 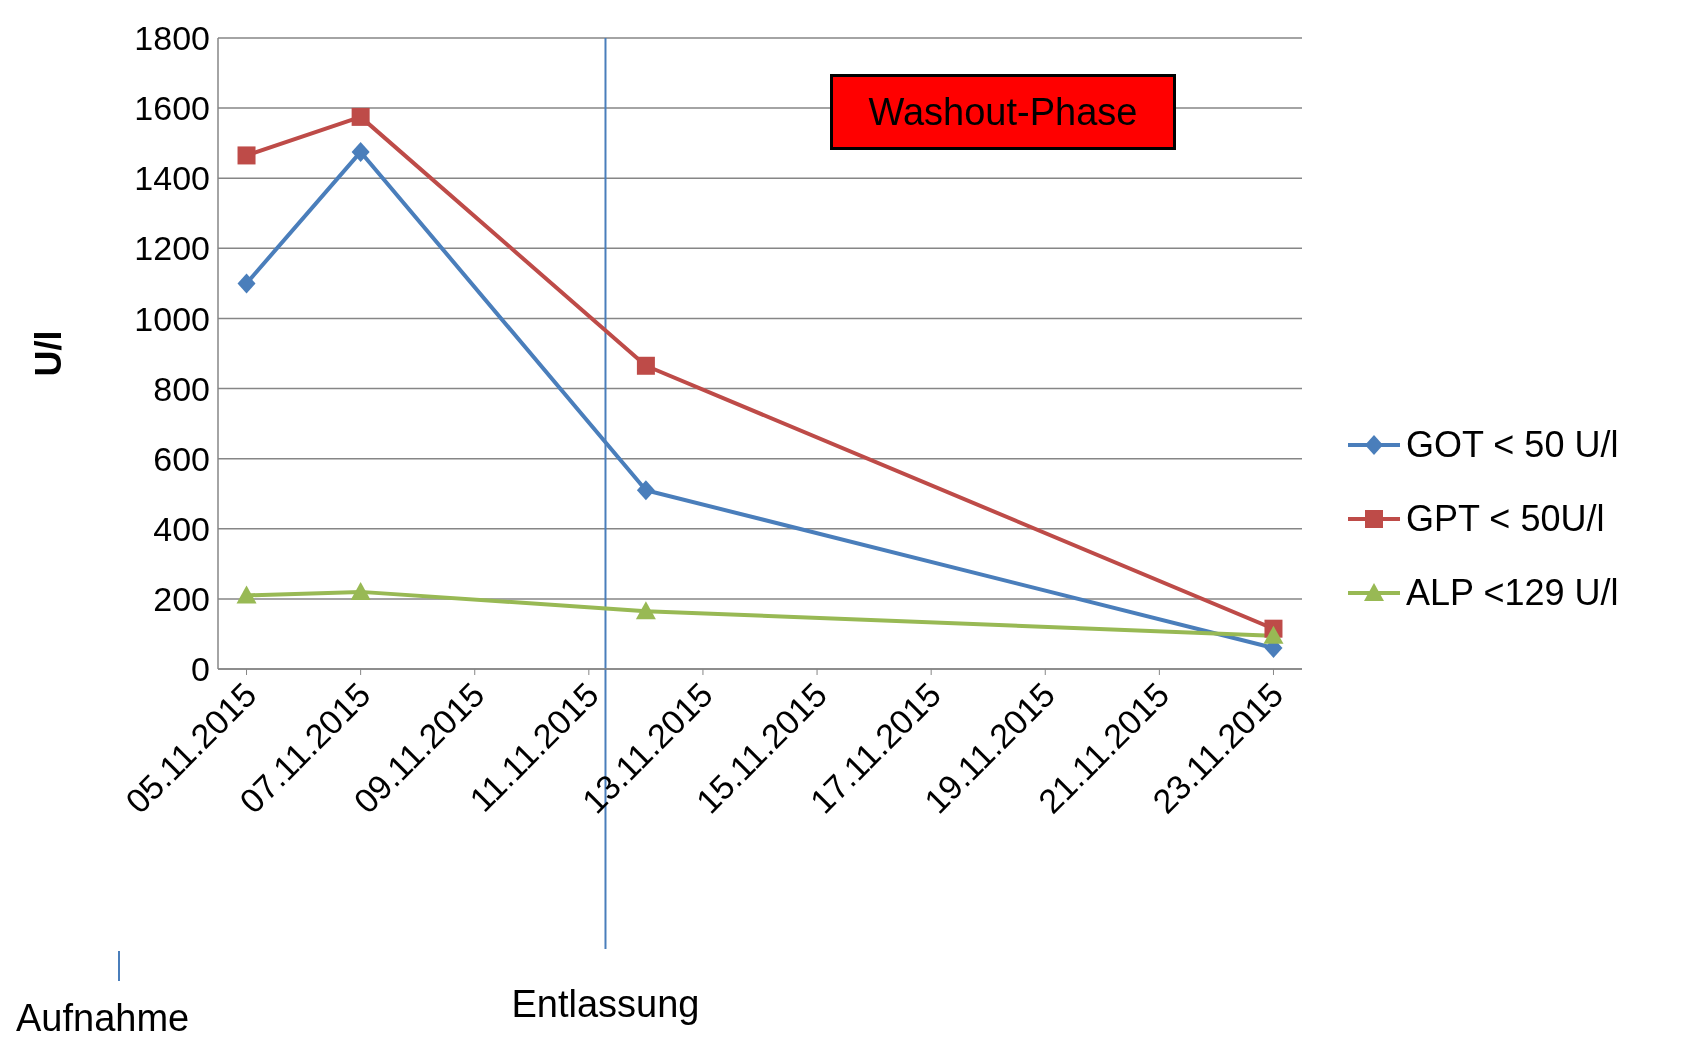 What do you see at coordinates (181, 528) in the screenshot?
I see `y-tick-label: 400` at bounding box center [181, 528].